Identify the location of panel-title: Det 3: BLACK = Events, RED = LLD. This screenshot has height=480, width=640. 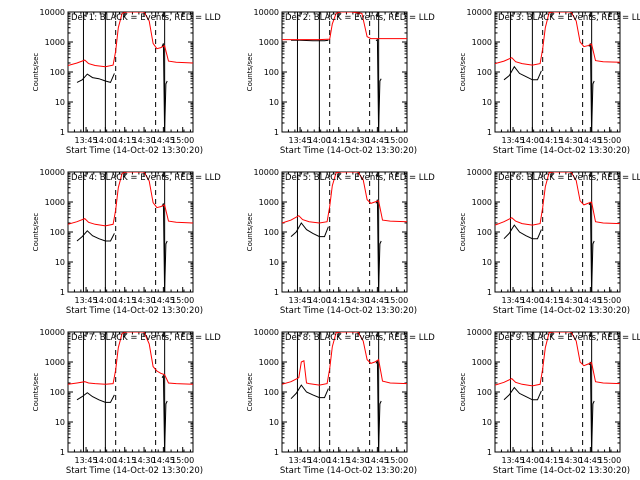
(569, 18).